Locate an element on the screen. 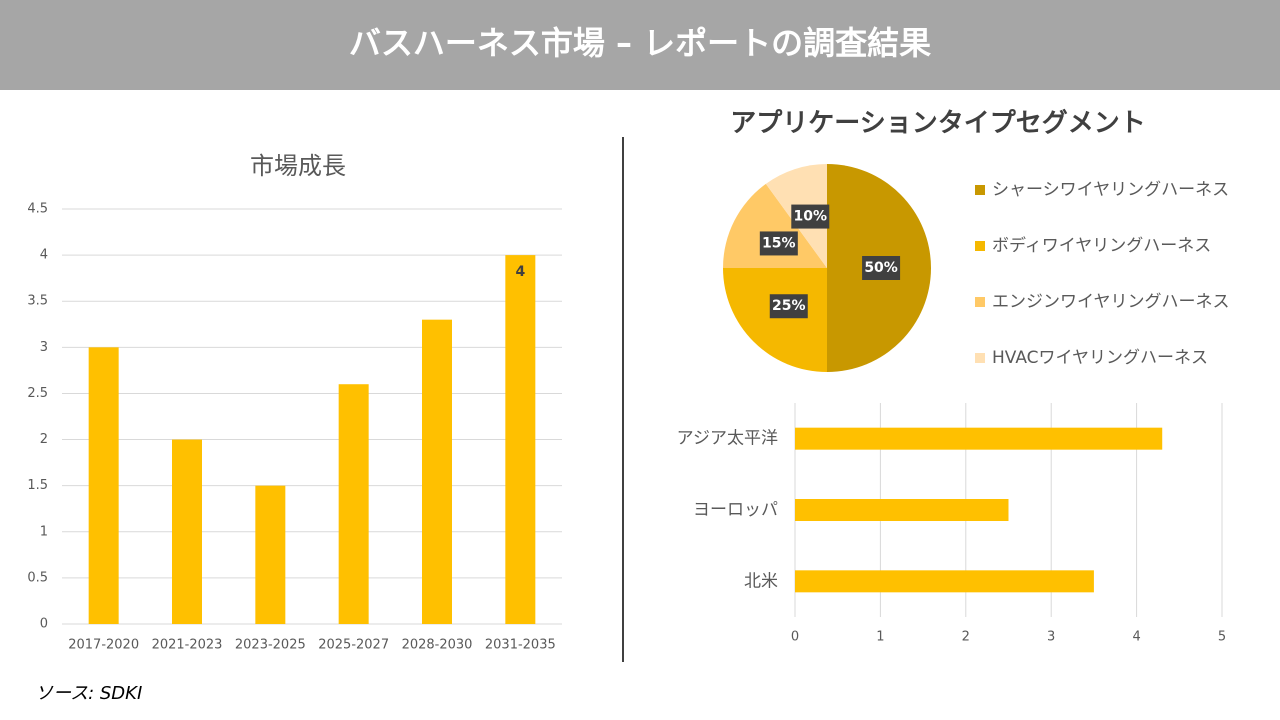 The height and width of the screenshot is (720, 1280). y-tick-label: アジア太平洋 is located at coordinates (727, 439).